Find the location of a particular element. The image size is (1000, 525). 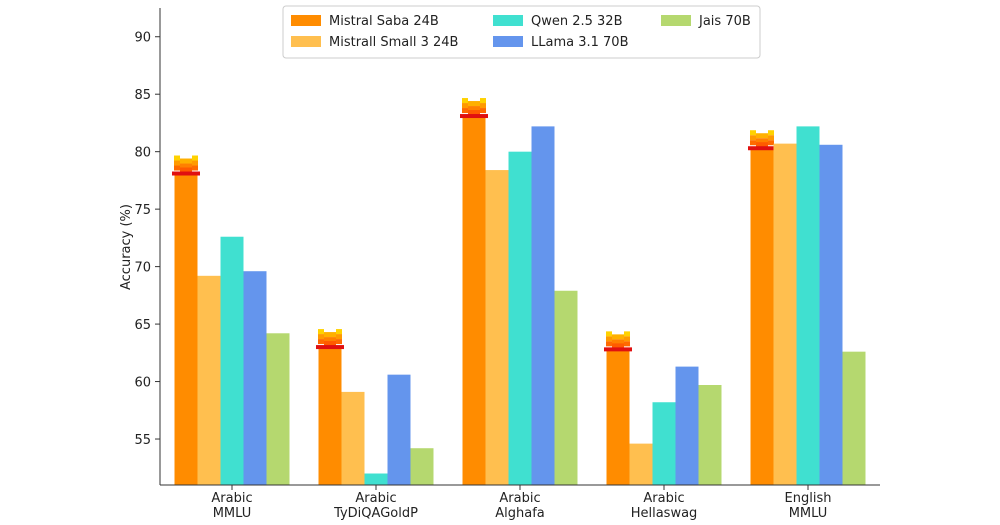

legend-label: Jais 70B is located at coordinates (724, 21).